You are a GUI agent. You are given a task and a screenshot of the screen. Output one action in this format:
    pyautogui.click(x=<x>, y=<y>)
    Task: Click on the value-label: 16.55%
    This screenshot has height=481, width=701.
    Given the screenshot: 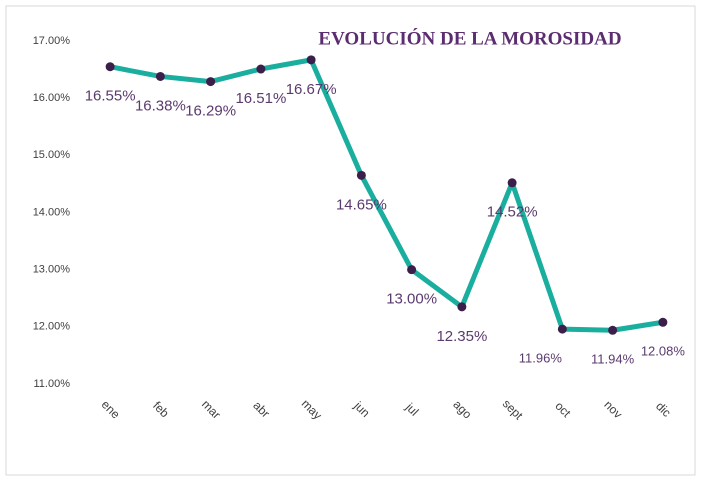 What is the action you would take?
    pyautogui.click(x=110, y=96)
    